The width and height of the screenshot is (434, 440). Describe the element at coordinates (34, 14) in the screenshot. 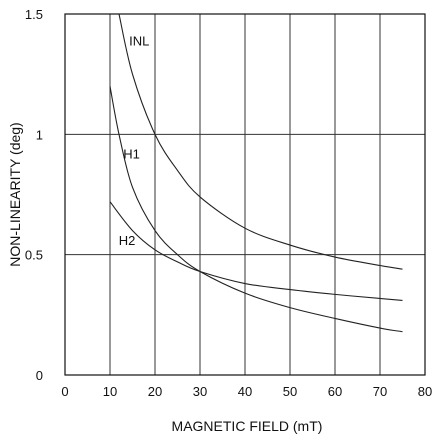

I see `y-tick-label: 1.5` at that location.